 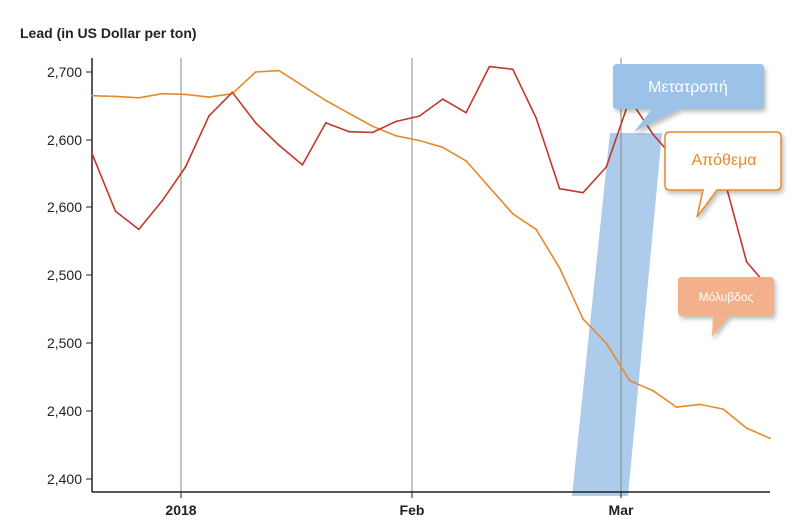 What do you see at coordinates (64, 275) in the screenshot?
I see `y-tick-label-3: 2,500` at bounding box center [64, 275].